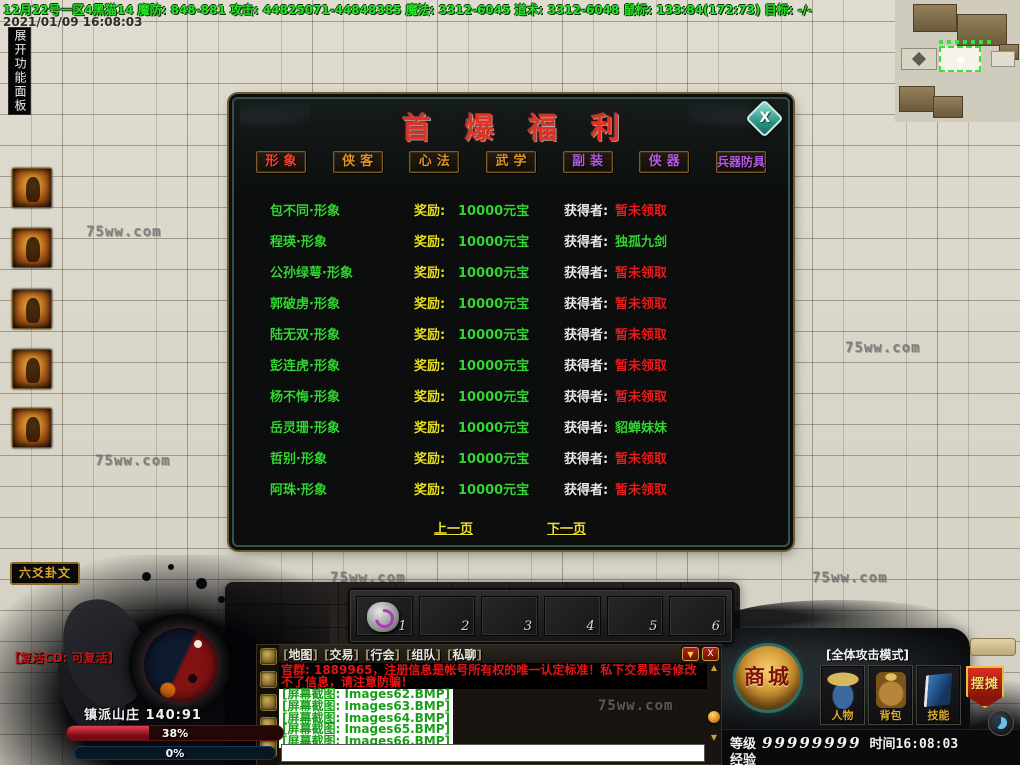 The height and width of the screenshot is (765, 1020). Describe the element at coordinates (447, 616) in the screenshot. I see `hotbar-slot-2: 2` at that location.